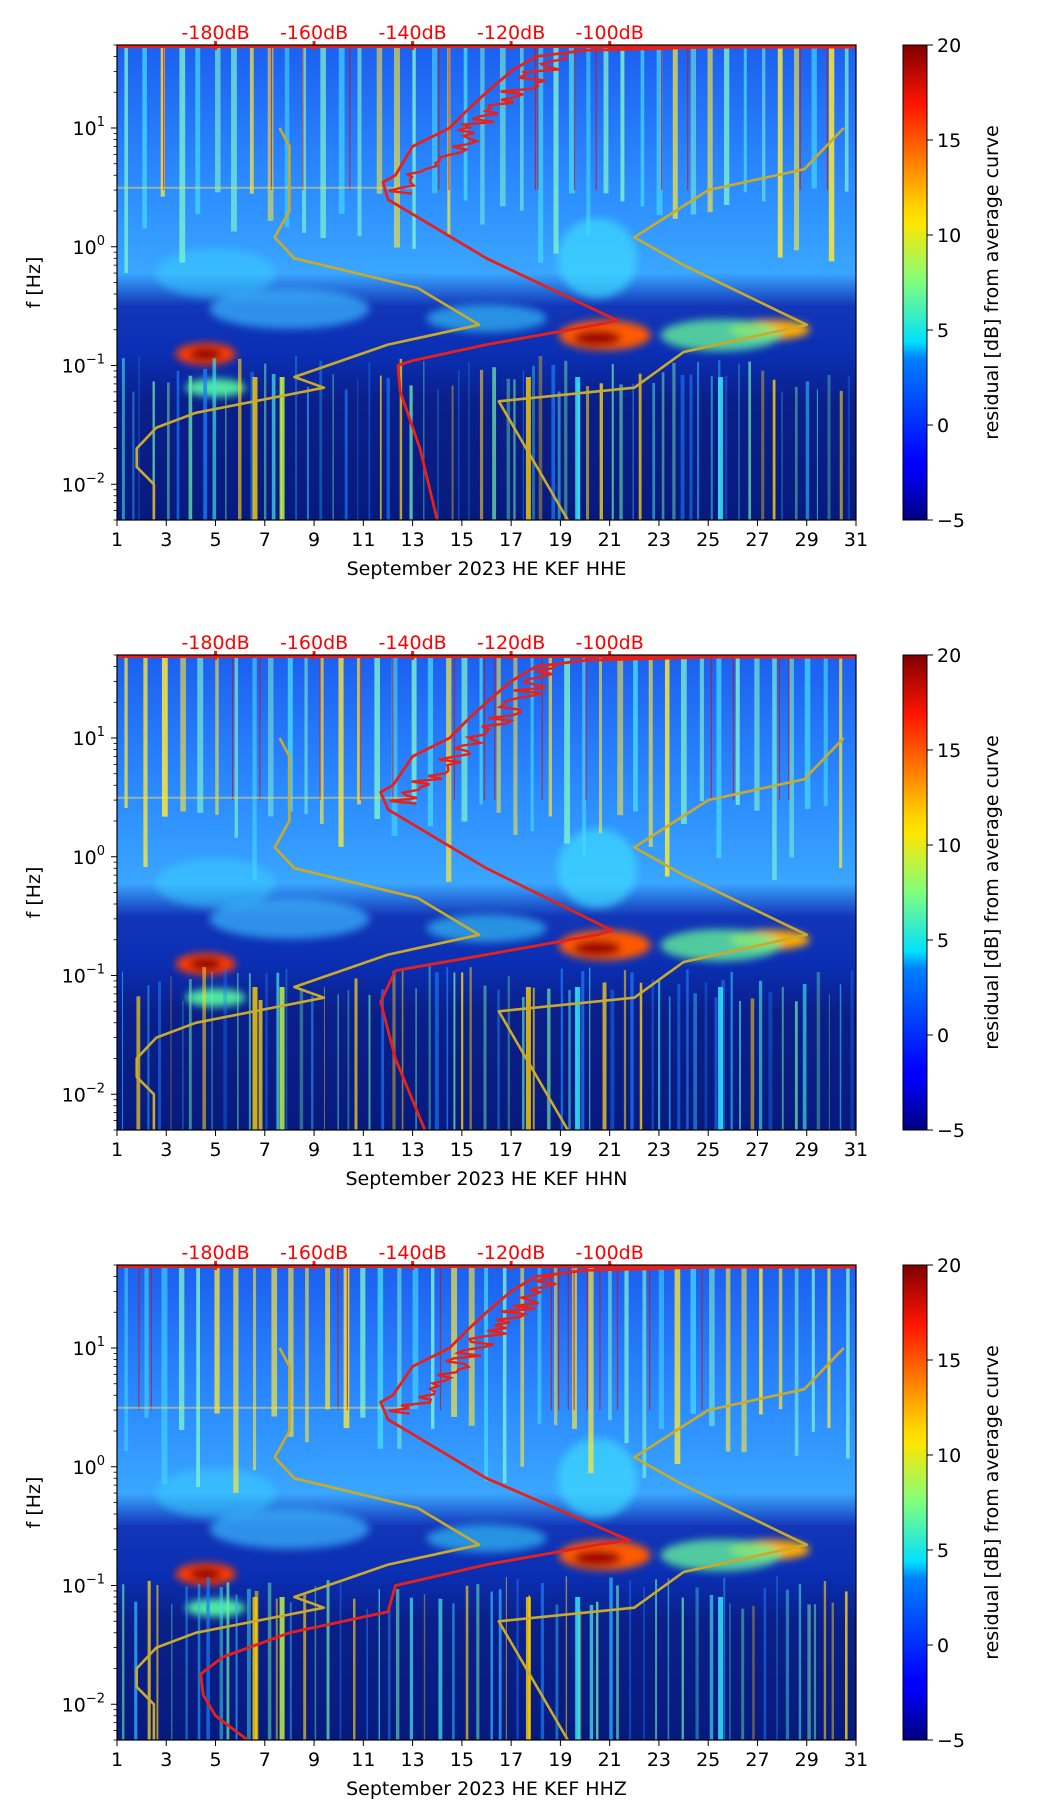  Describe the element at coordinates (511, 540) in the screenshot. I see `x-tick-label: 17` at that location.